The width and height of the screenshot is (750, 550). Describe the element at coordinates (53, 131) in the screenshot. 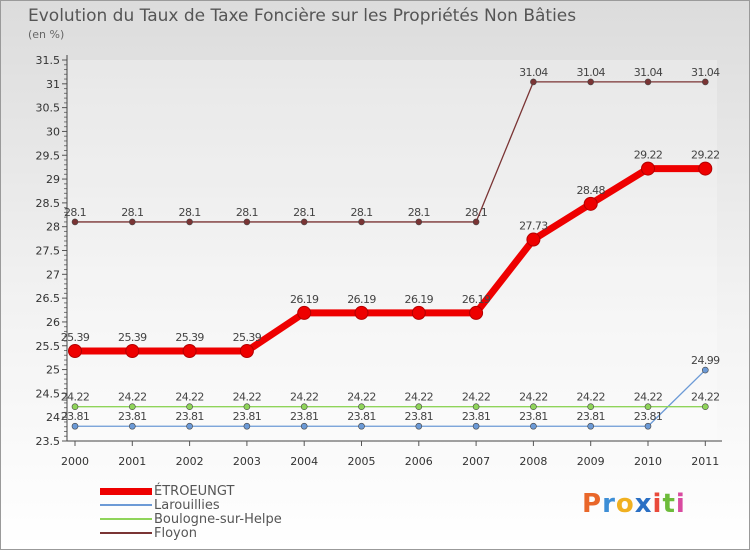

I see `y-tick-label: 30` at that location.